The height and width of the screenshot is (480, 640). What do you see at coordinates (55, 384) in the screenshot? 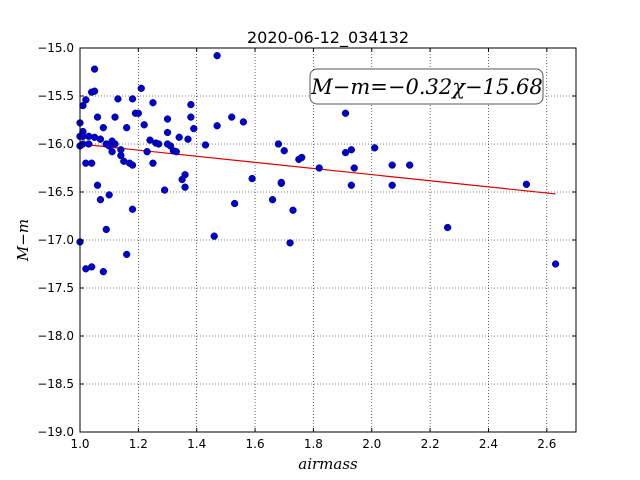
I see `y-tick-label: −18.5` at bounding box center [55, 384].